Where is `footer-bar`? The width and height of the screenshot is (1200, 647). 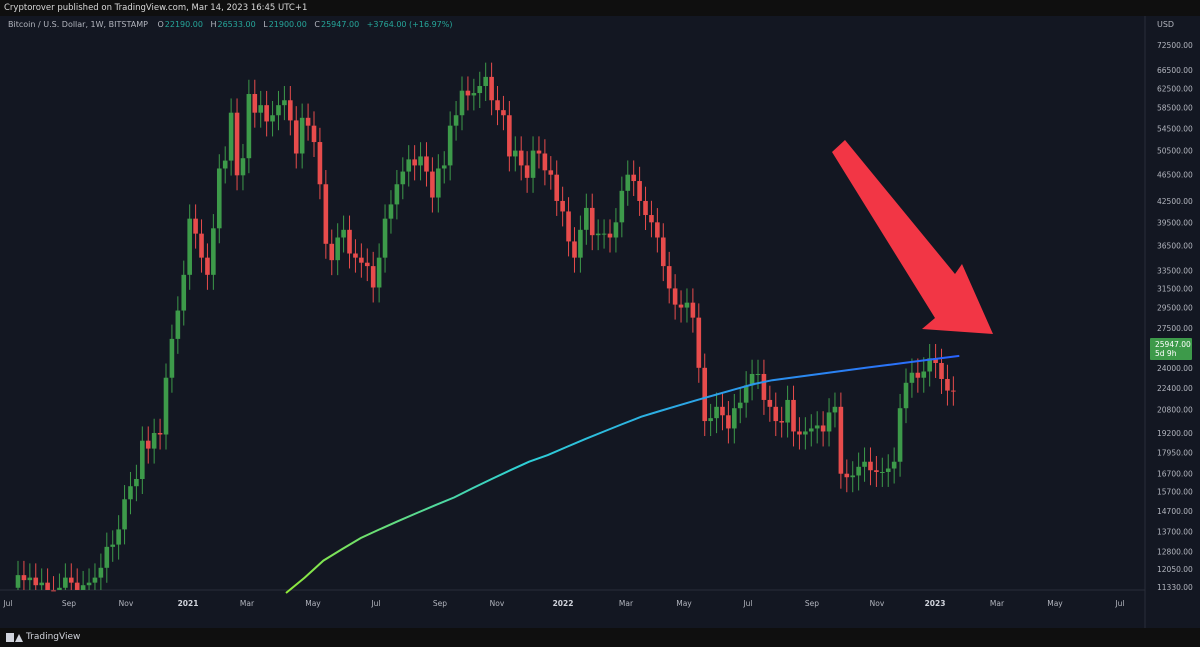
footer-bar is located at coordinates (600, 637).